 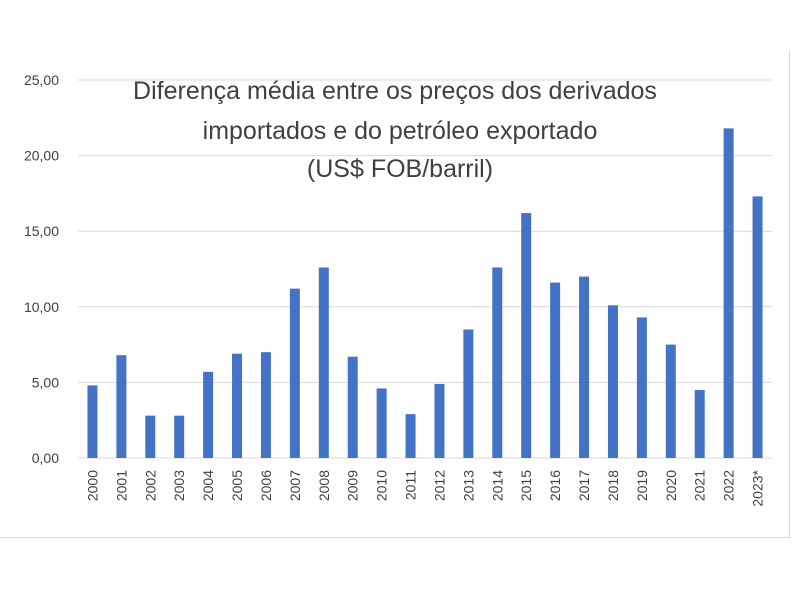 I want to click on bar-2010, so click(x=381, y=423).